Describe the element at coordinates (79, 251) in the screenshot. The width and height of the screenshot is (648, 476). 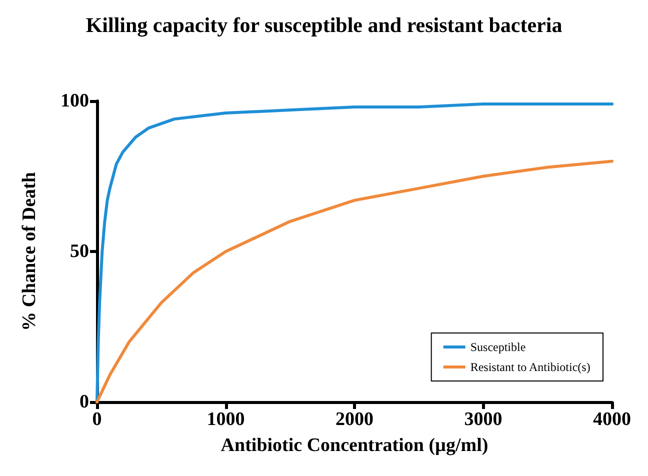
I see `y-tick-label: 50` at that location.